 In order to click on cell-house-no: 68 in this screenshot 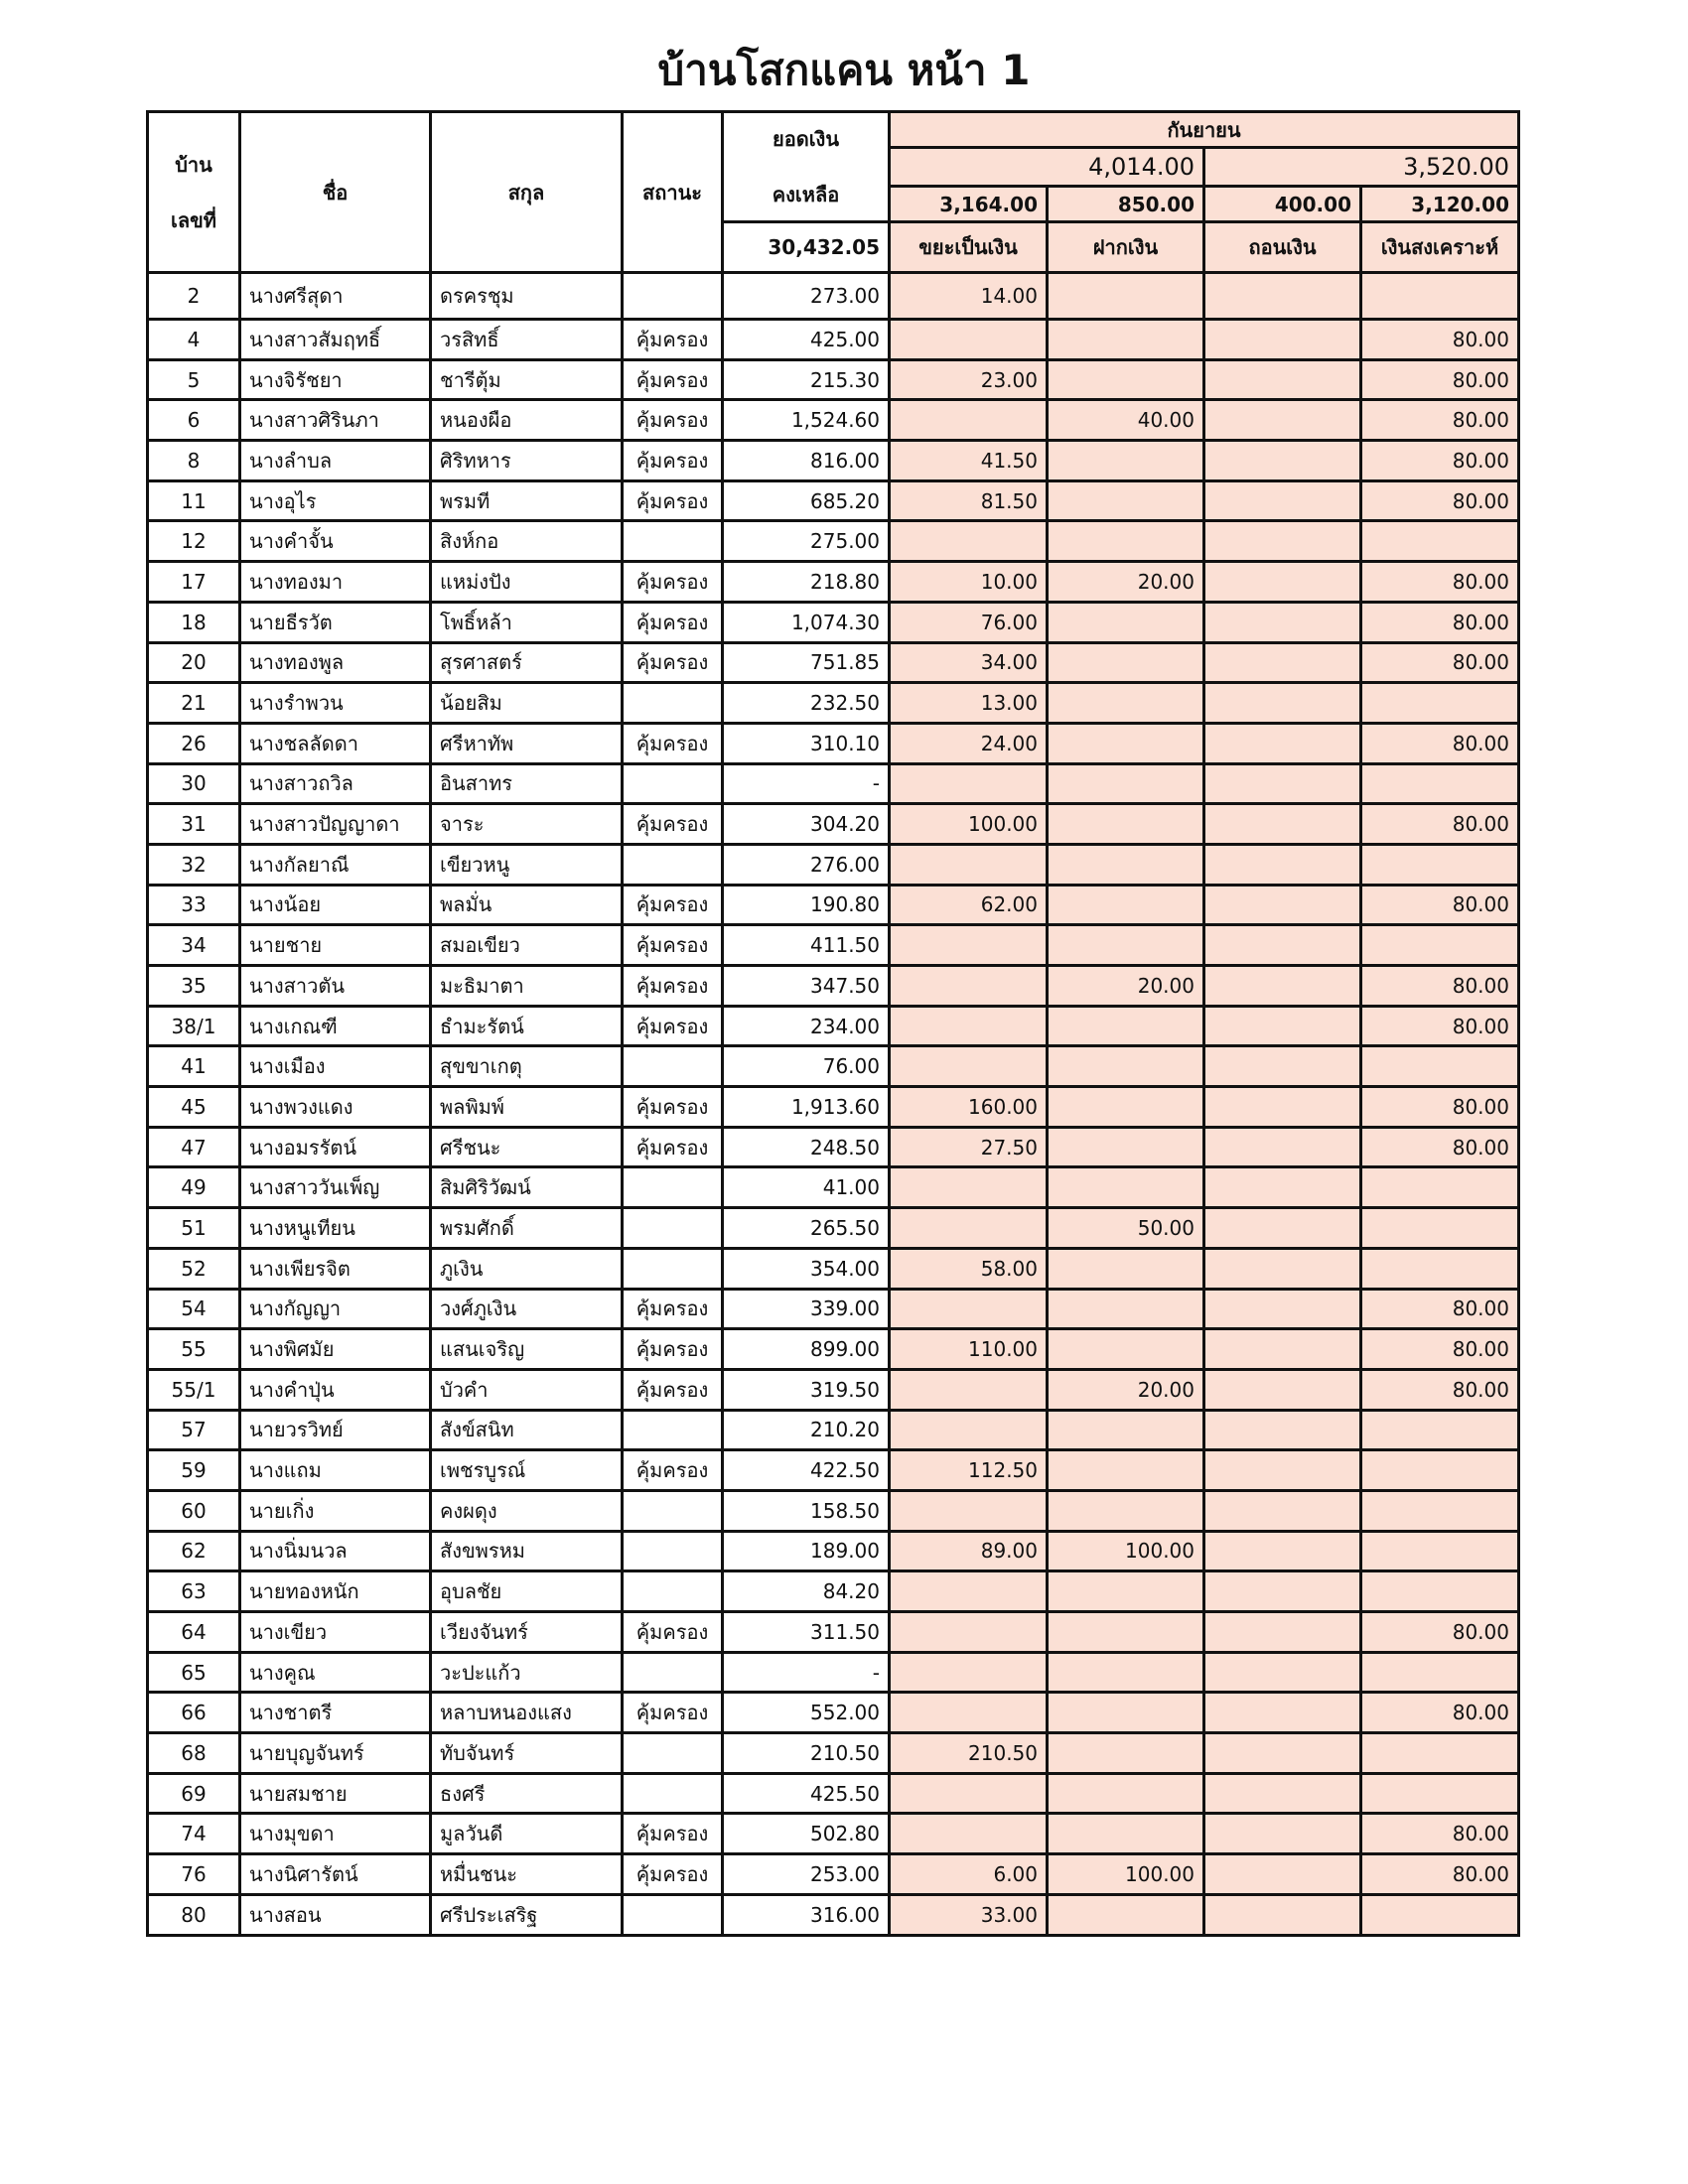, I will do `click(193, 1753)`.